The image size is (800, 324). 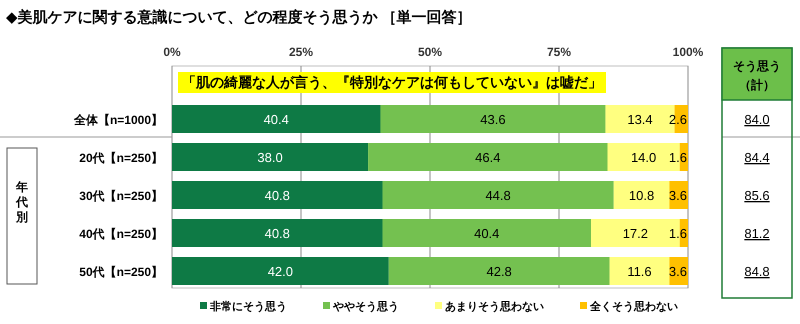 What do you see at coordinates (757, 233) in the screenshot?
I see `text: 81.2` at bounding box center [757, 233].